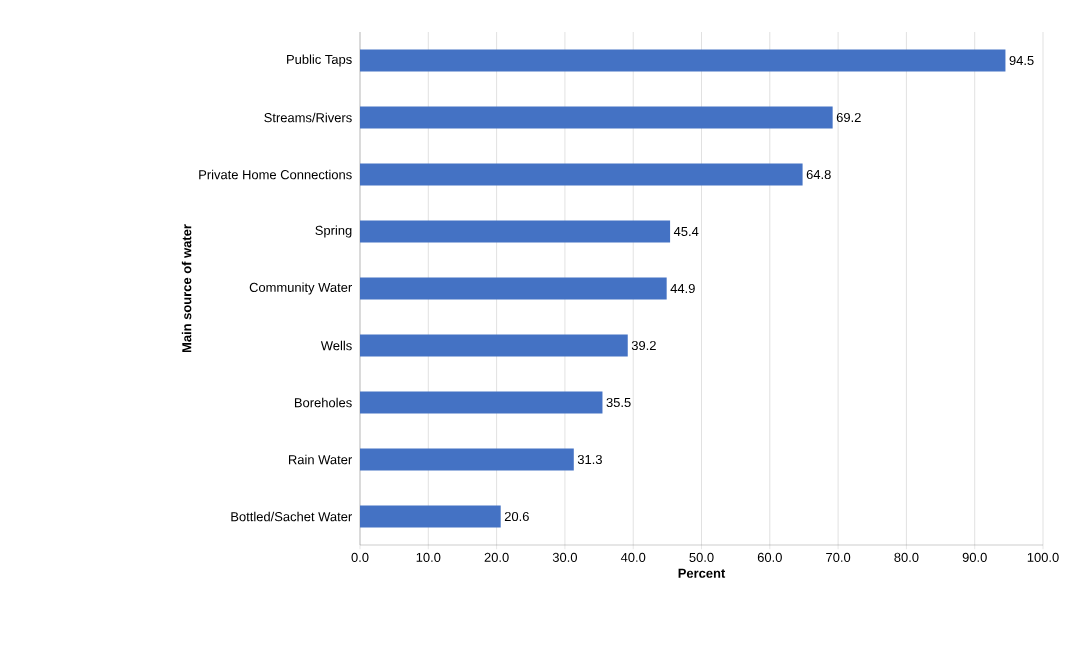 The image size is (1071, 650). Describe the element at coordinates (321, 459) in the screenshot. I see `y-tick-label: Rain Water` at that location.